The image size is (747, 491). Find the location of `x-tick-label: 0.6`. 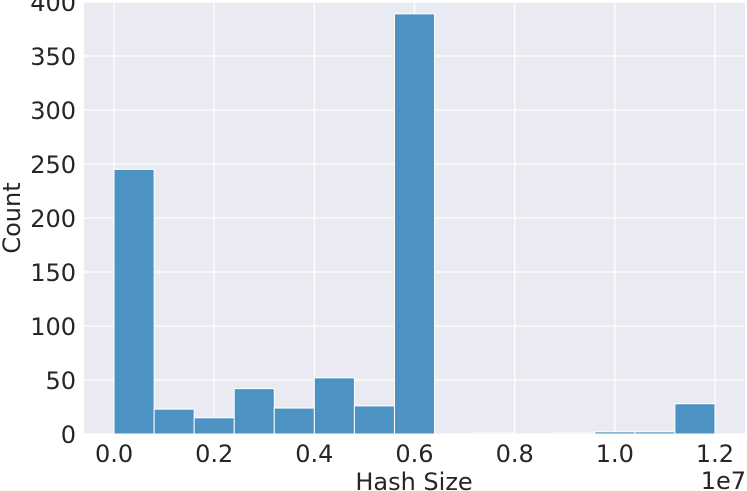

x-tick-label: 0.6 is located at coordinates (414, 454).